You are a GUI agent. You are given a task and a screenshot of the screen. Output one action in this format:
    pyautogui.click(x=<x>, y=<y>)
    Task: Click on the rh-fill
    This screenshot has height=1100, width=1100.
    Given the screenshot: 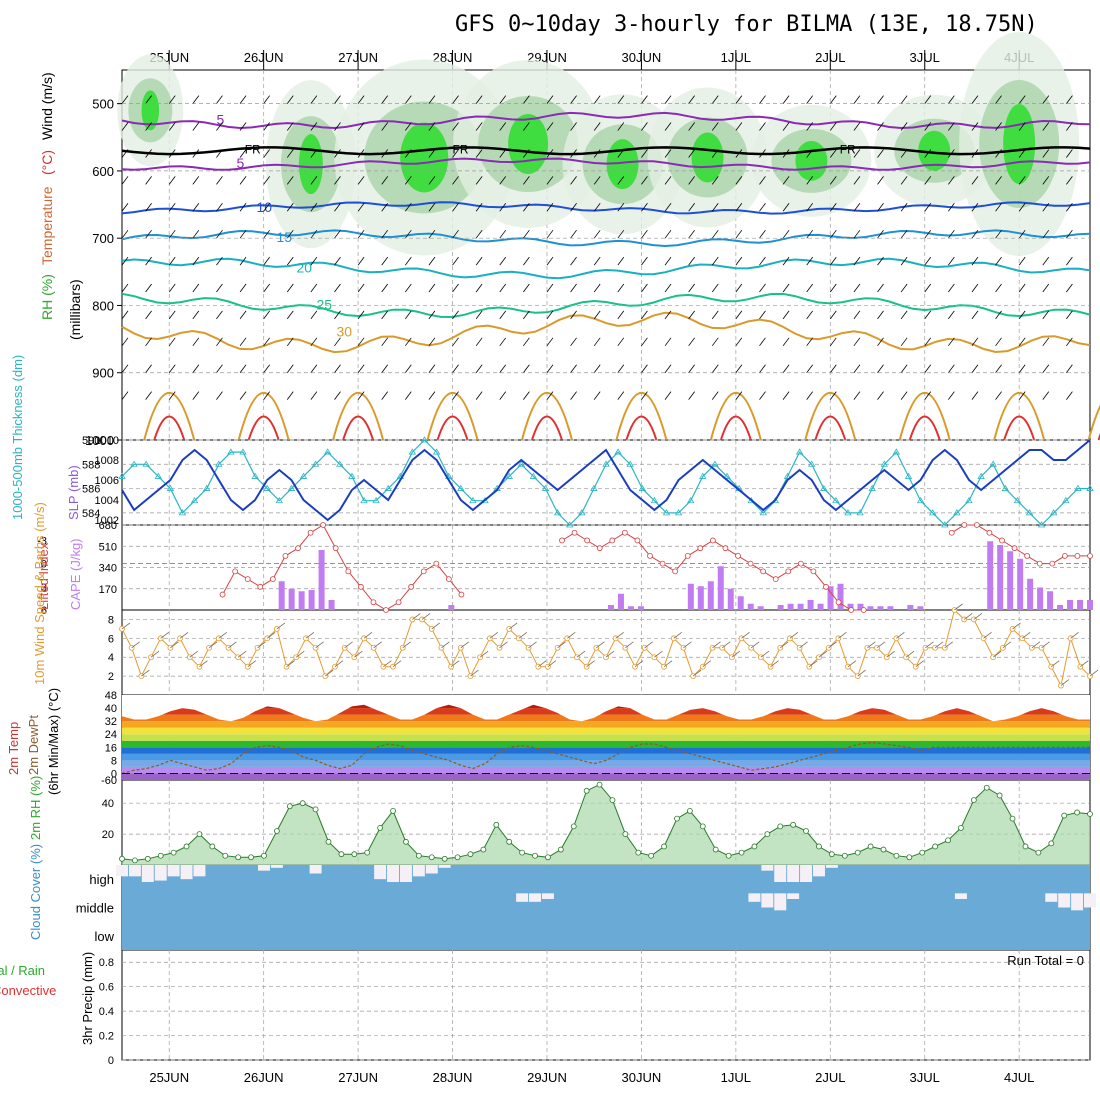 What is the action you would take?
    pyautogui.click(x=606, y=824)
    